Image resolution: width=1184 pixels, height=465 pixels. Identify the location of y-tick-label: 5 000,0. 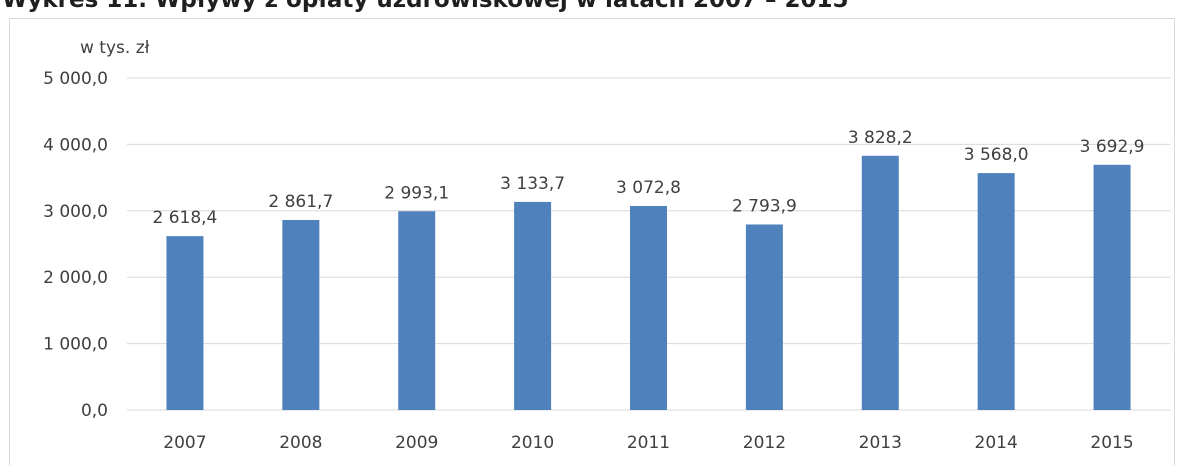
(75, 79).